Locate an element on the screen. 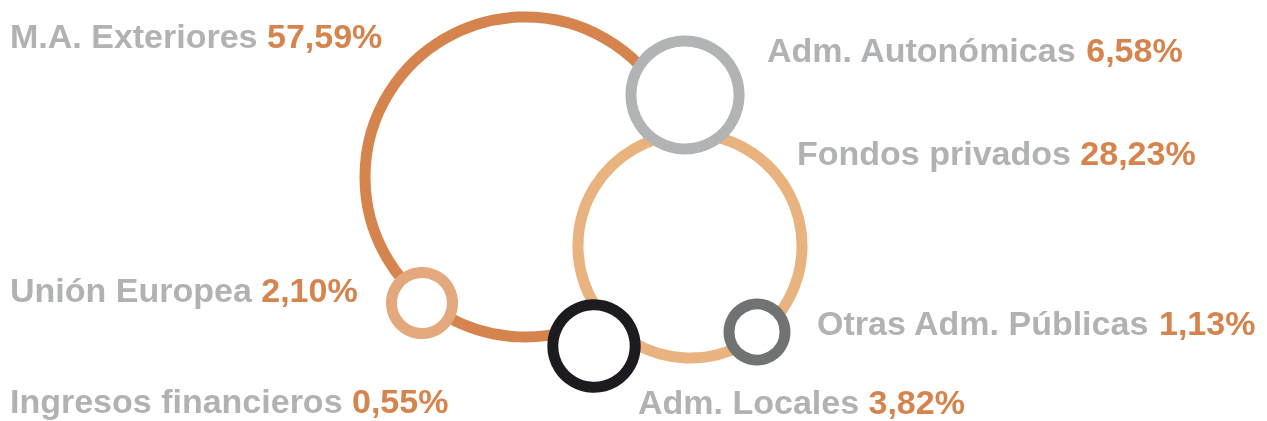 The image size is (1267, 421). category-label: Fondos privados is located at coordinates (934, 153).